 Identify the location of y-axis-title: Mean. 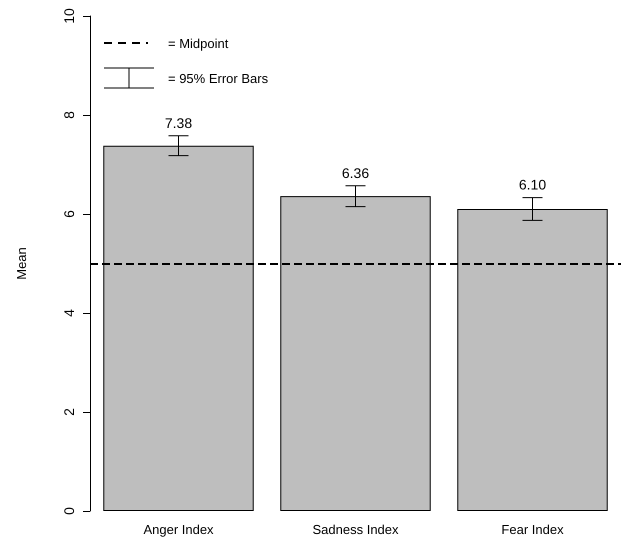
(21, 263).